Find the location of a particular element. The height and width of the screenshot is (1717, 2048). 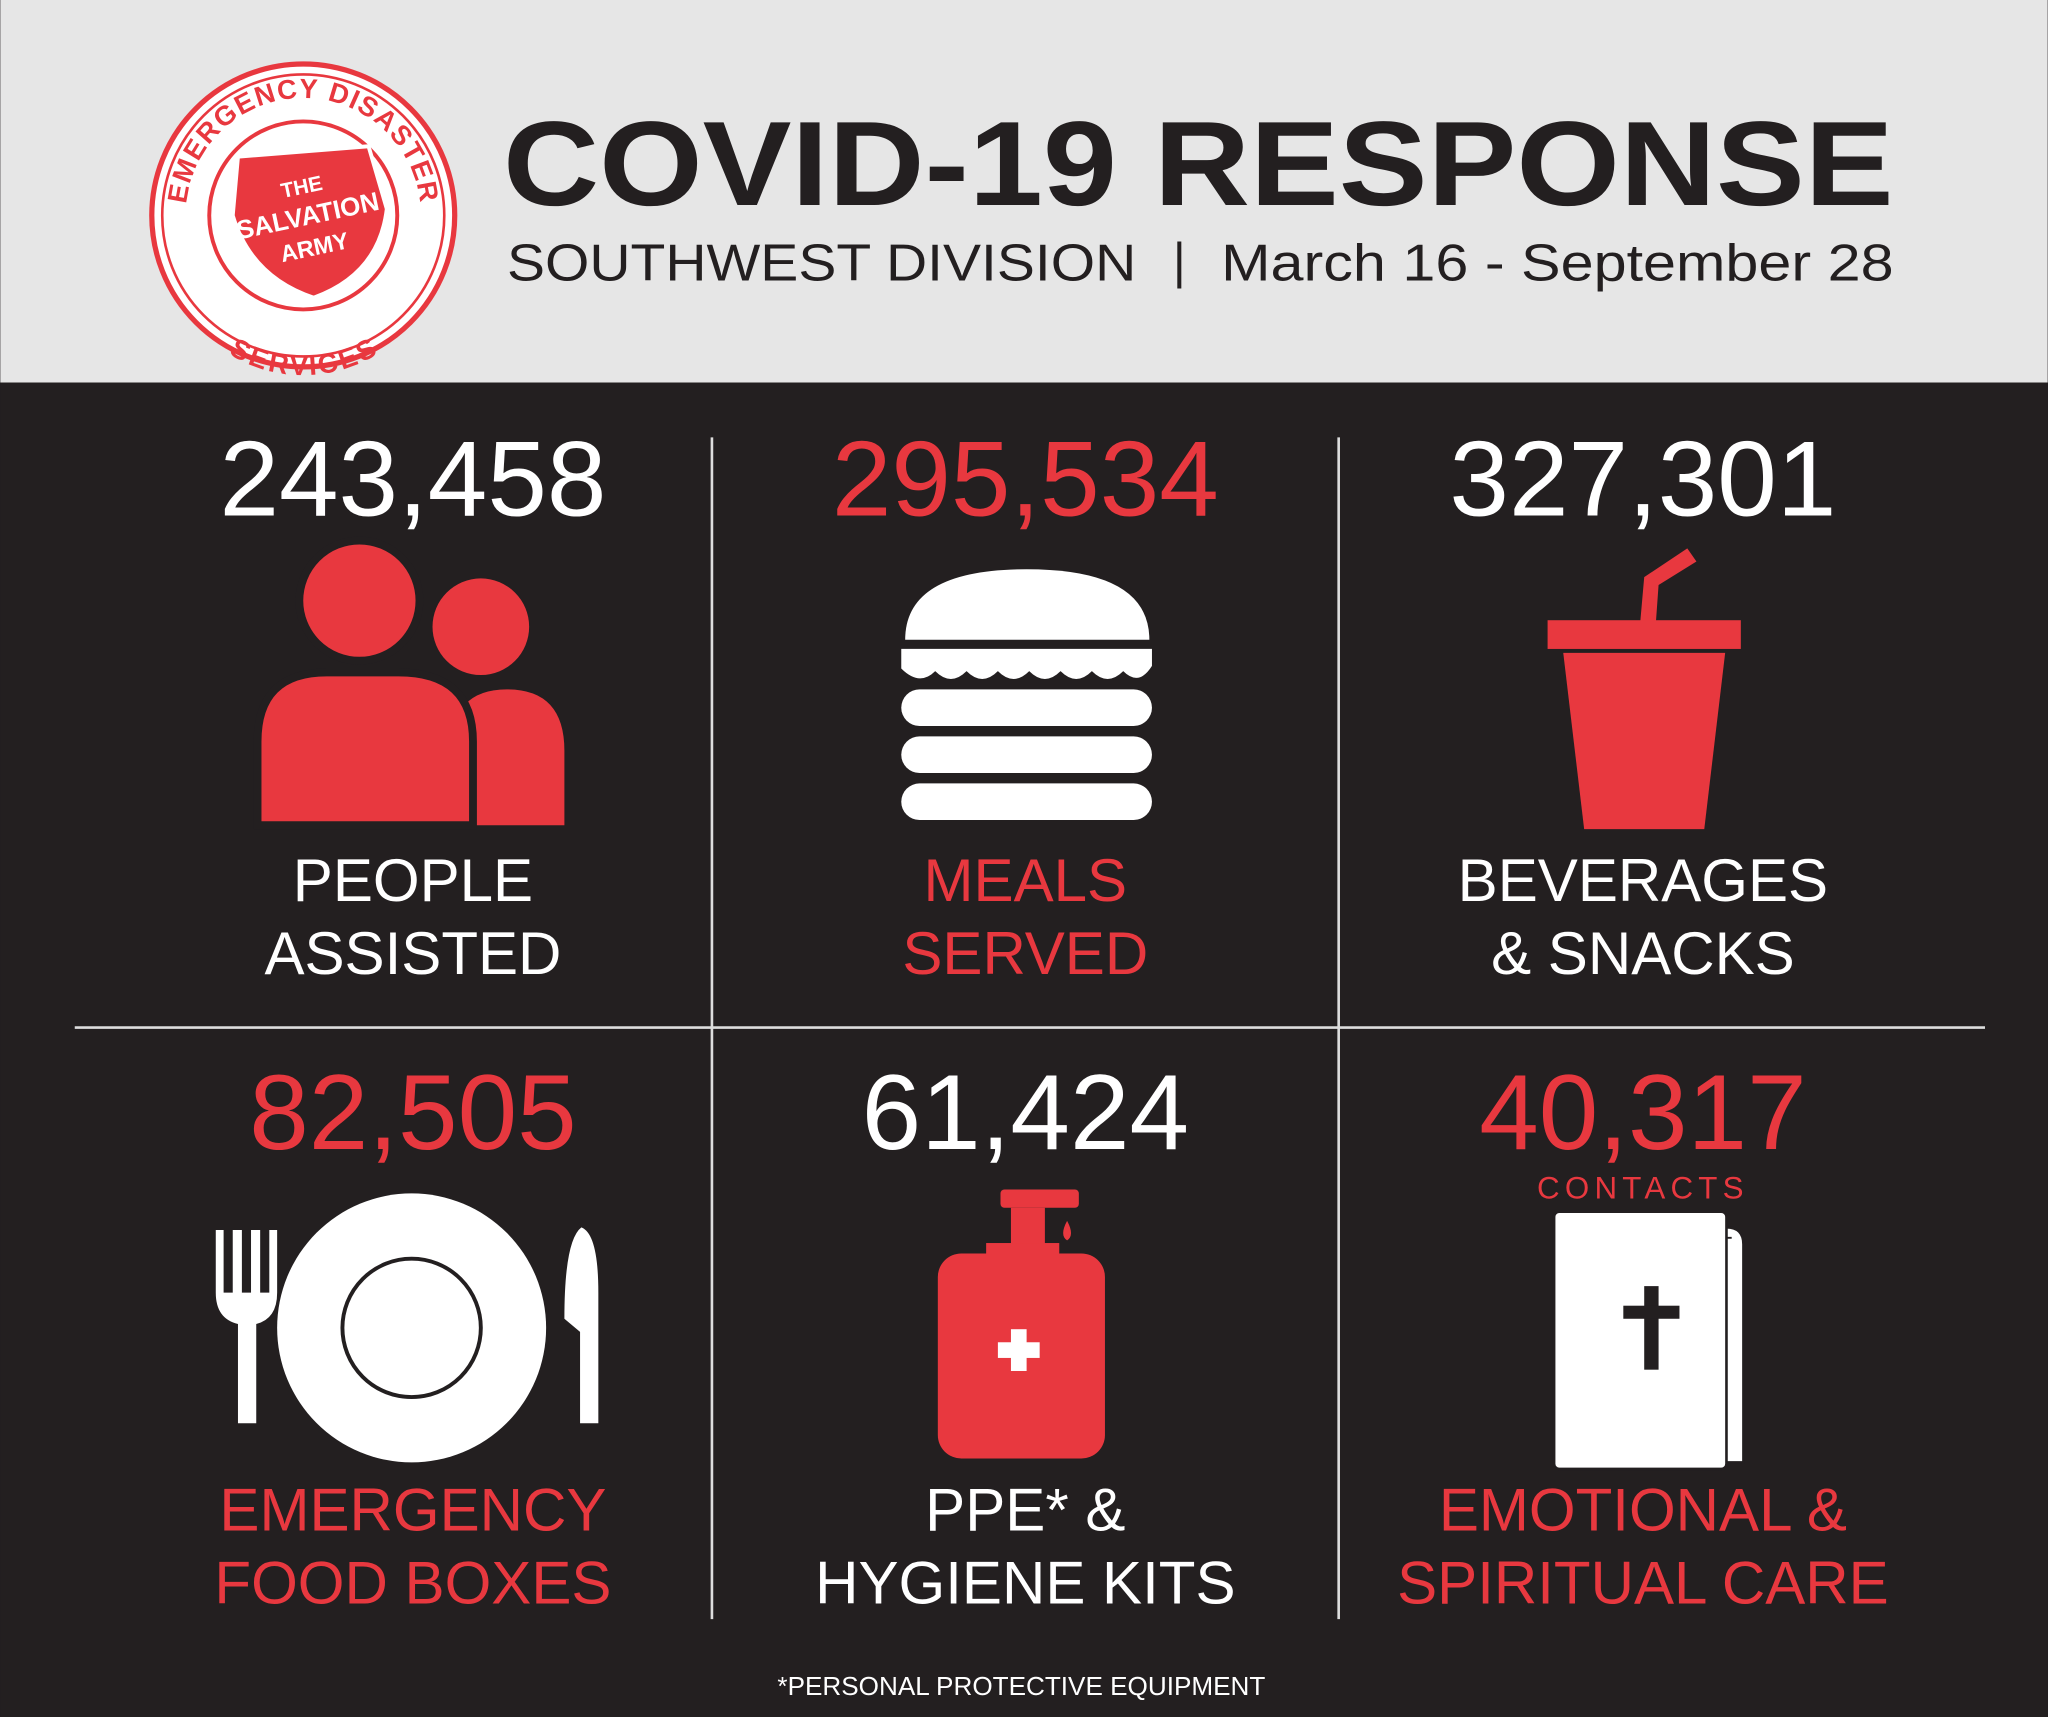

stat-value: 40,317 is located at coordinates (1642, 1112).